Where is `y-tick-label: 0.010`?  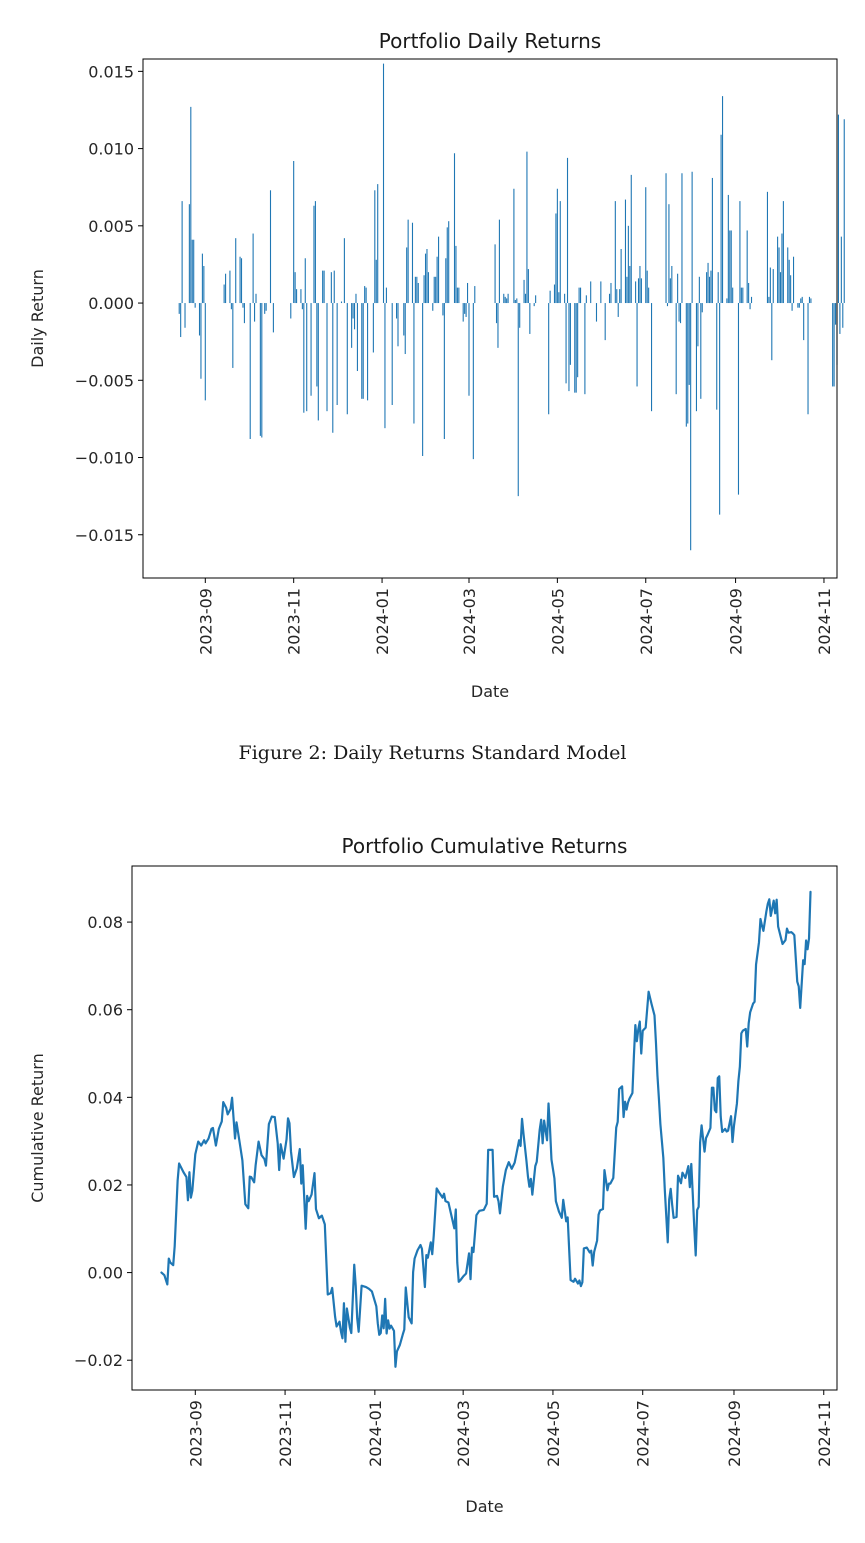 y-tick-label: 0.010 is located at coordinates (111, 149).